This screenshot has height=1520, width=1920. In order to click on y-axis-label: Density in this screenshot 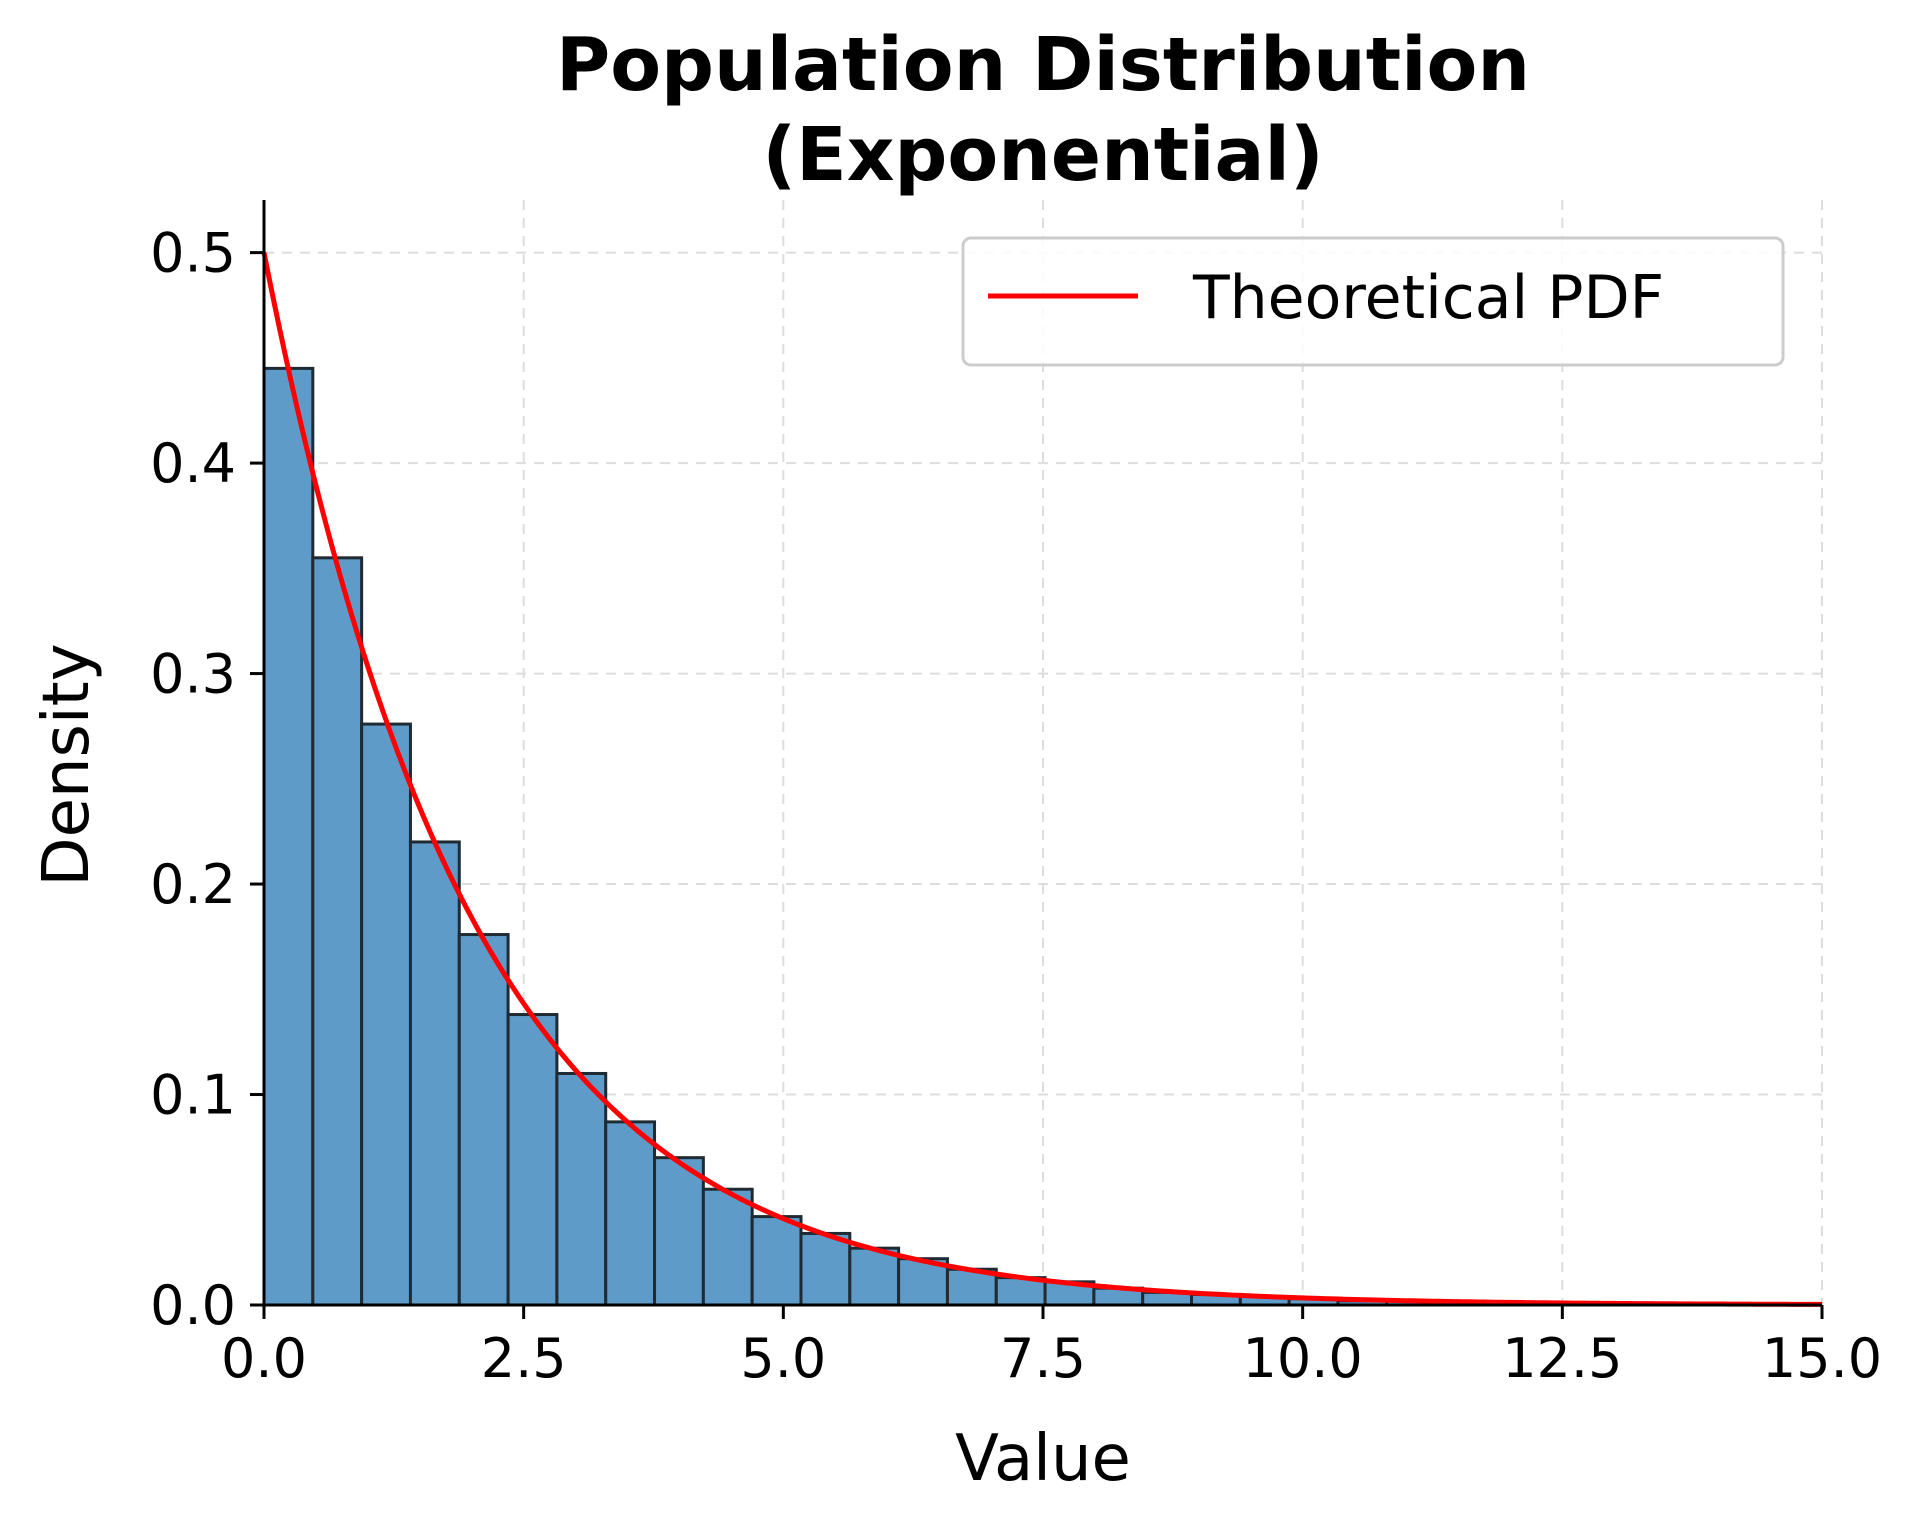, I will do `click(67, 764)`.